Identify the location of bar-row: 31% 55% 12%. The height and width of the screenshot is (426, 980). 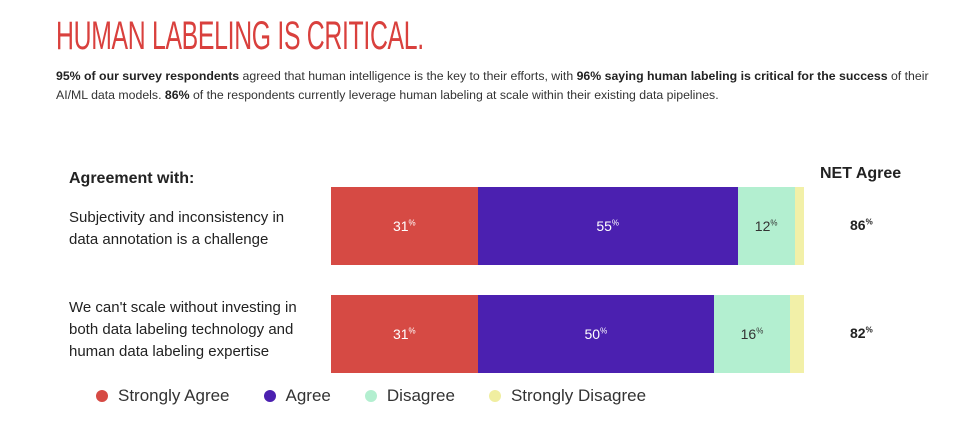
(567, 226).